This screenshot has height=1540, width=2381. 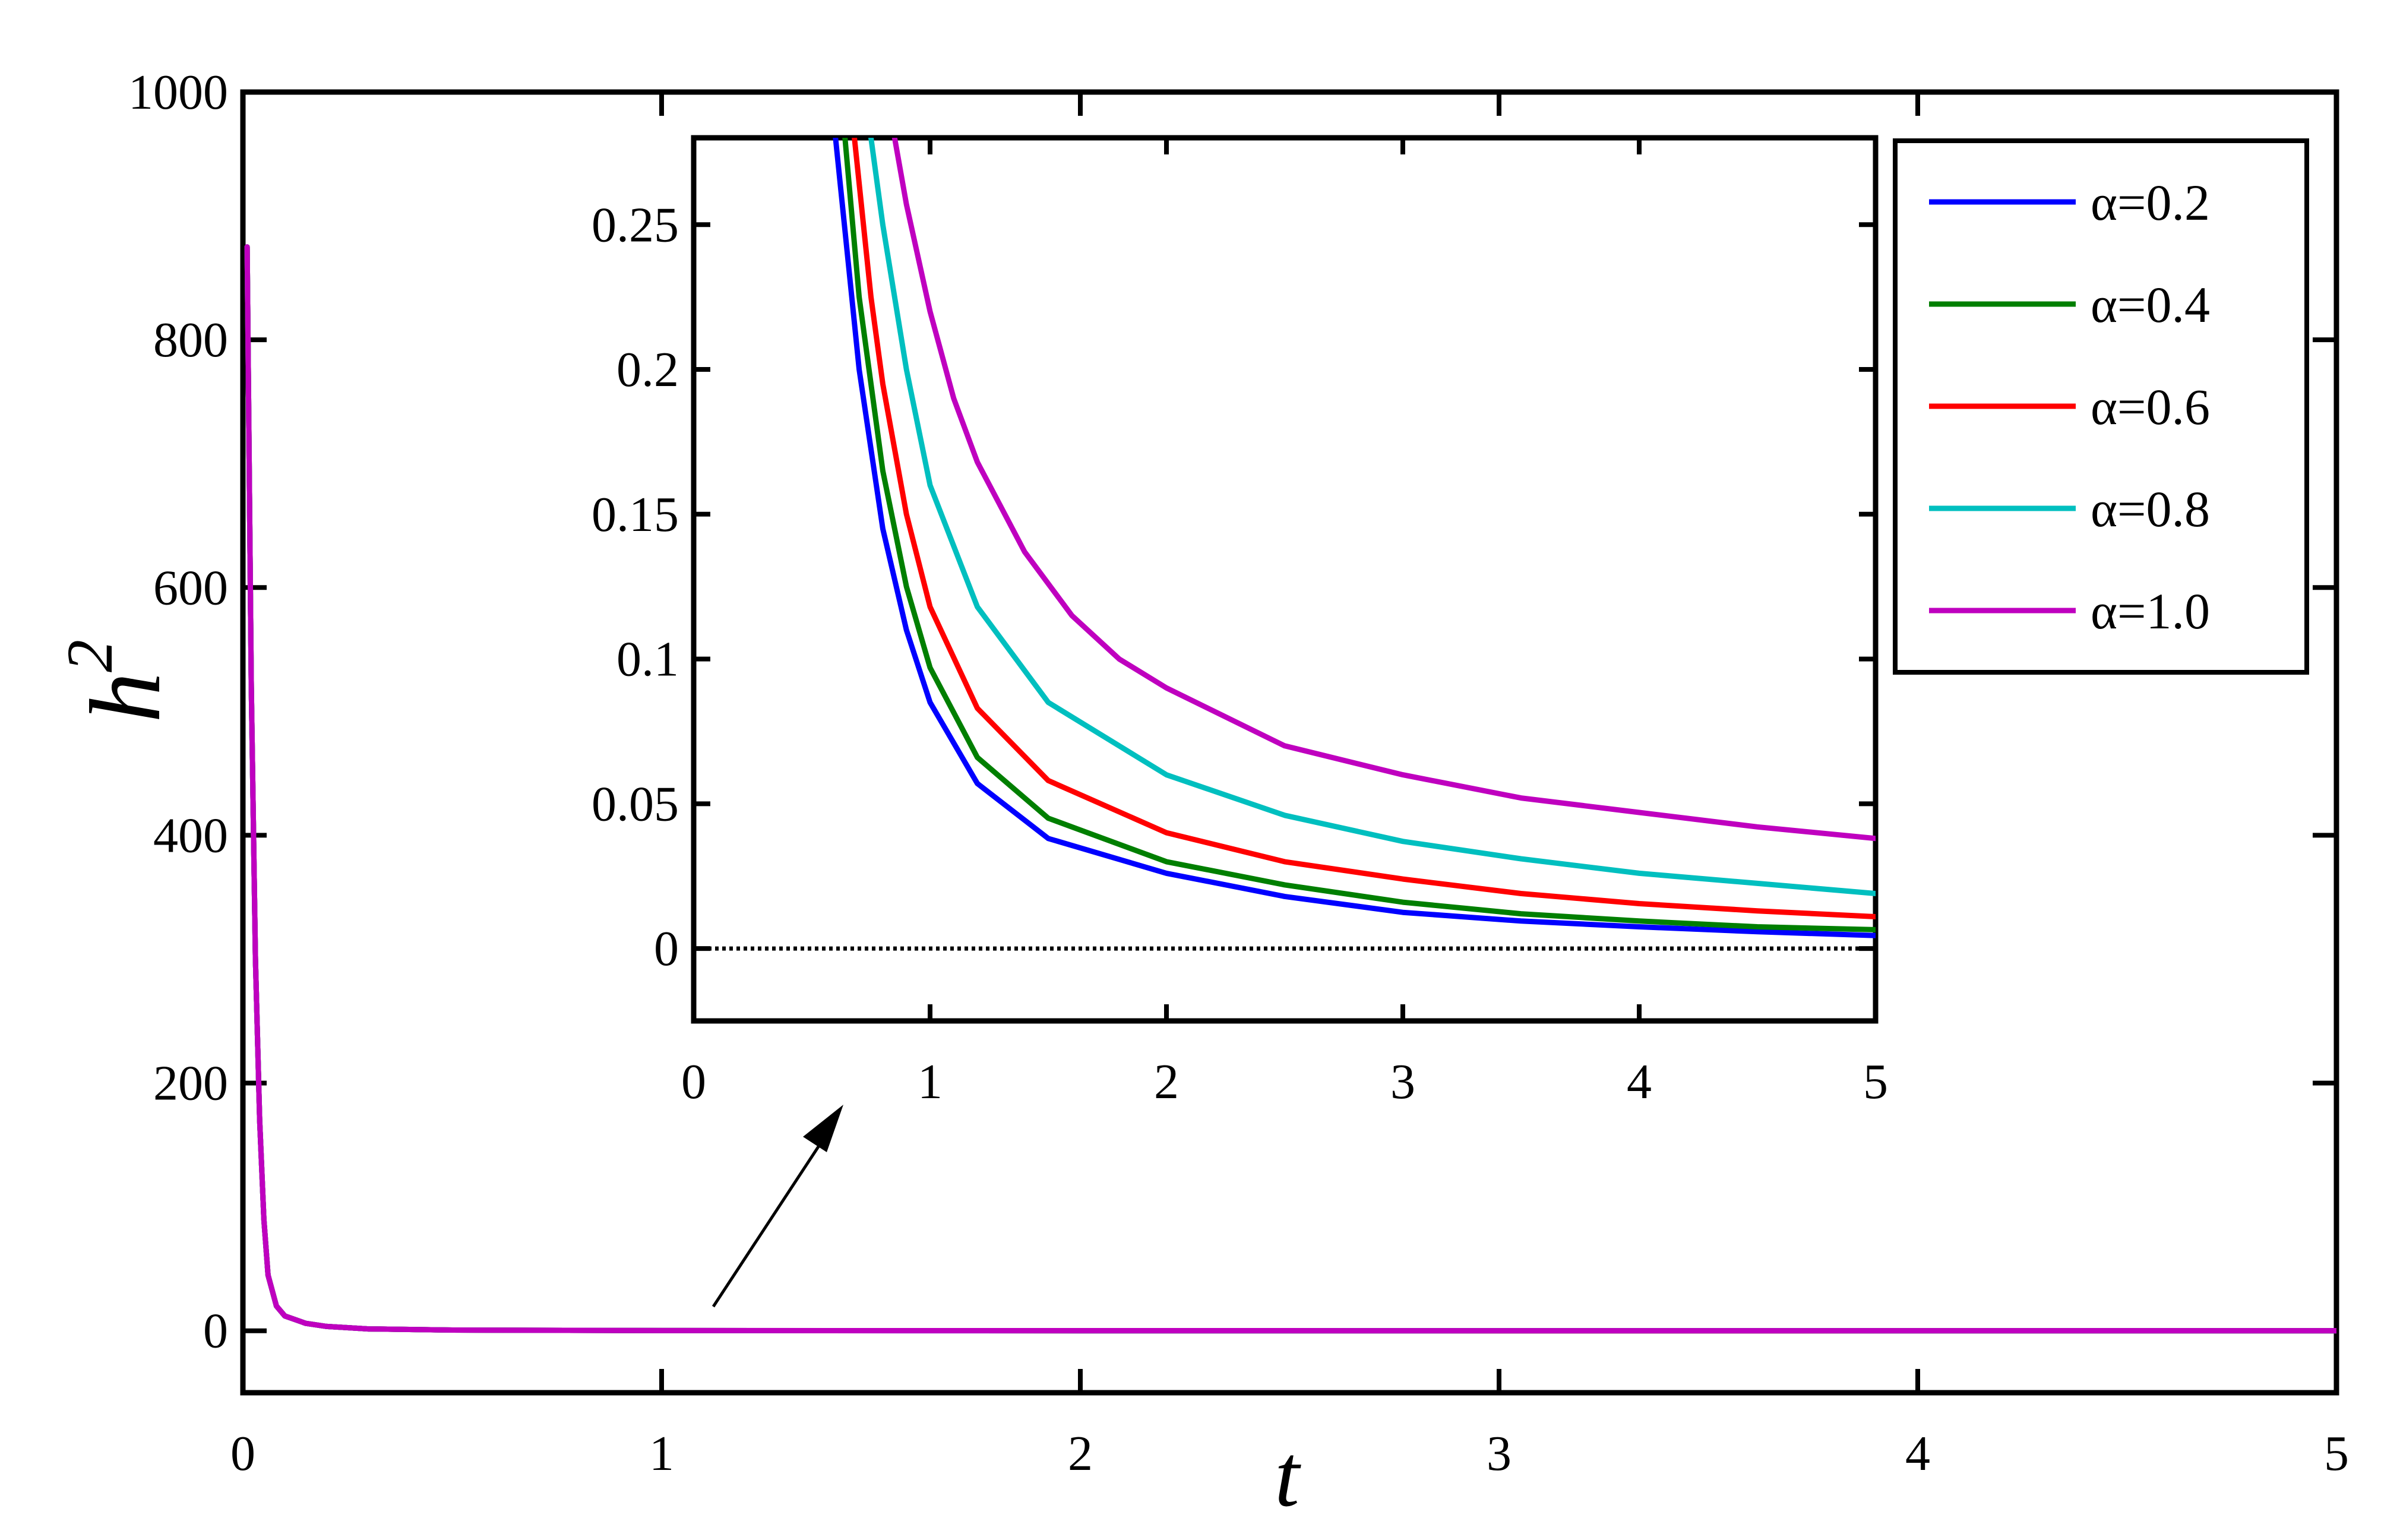 I want to click on main-y-tick-label: 200, so click(x=190, y=1083).